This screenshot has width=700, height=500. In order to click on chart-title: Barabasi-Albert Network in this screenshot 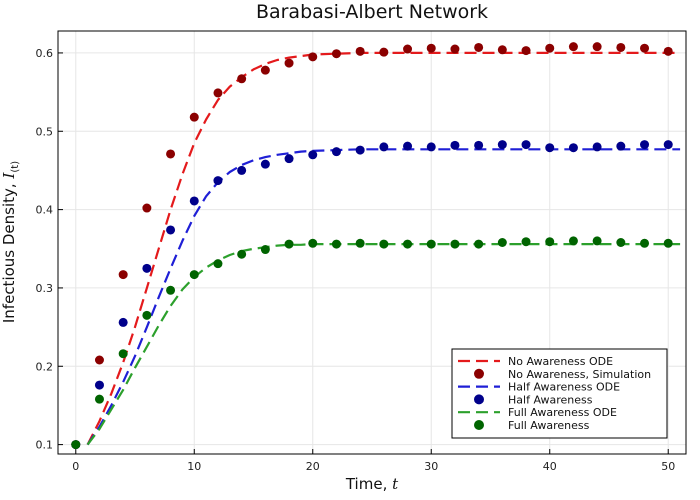, I will do `click(372, 12)`.